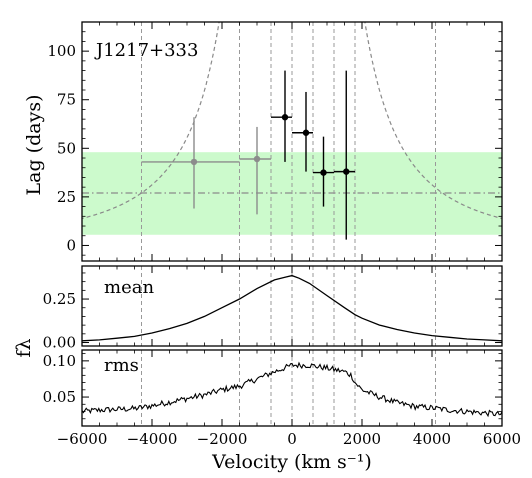 The width and height of the screenshot is (532, 478). Describe the element at coordinates (291, 462) in the screenshot. I see `velocity-axis-label: Velocity (km s⁻¹)` at that location.